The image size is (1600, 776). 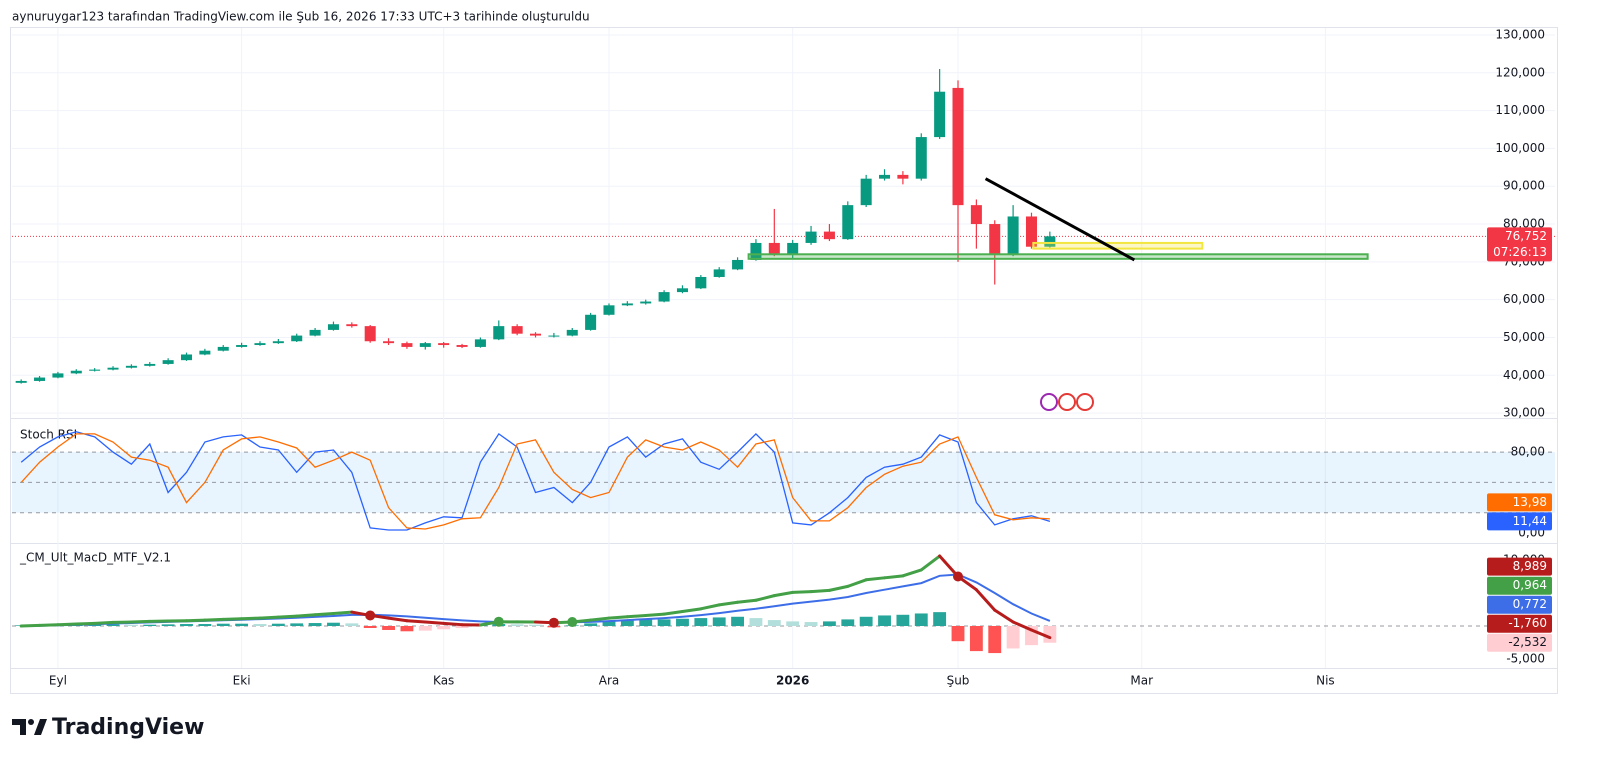 I want to click on pane-title: _CM_Ult_MacD_MTF_V2.1, so click(x=95, y=558).